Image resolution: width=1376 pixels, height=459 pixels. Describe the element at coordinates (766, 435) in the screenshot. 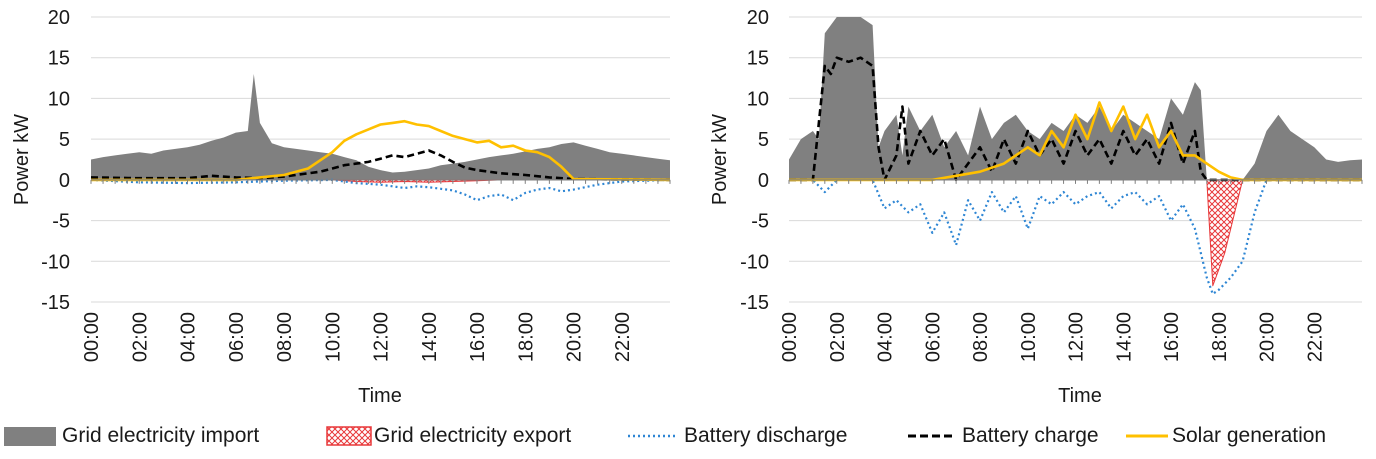

I see `legend-label-discharge: Battery discharge` at that location.